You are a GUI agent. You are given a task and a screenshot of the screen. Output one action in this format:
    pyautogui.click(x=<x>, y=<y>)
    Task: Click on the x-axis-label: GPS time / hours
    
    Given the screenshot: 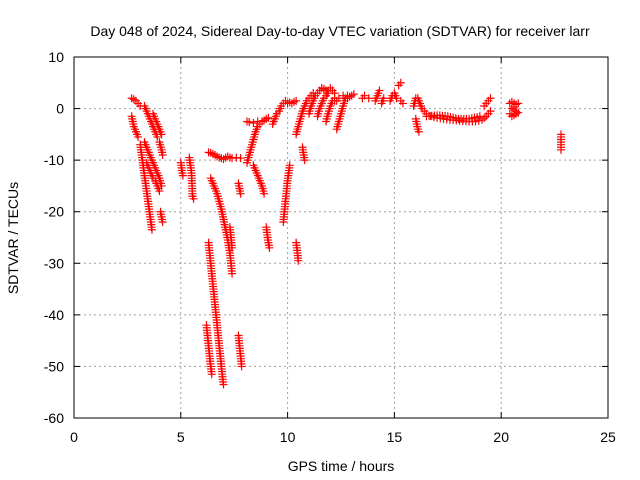 What is the action you would take?
    pyautogui.click(x=341, y=466)
    